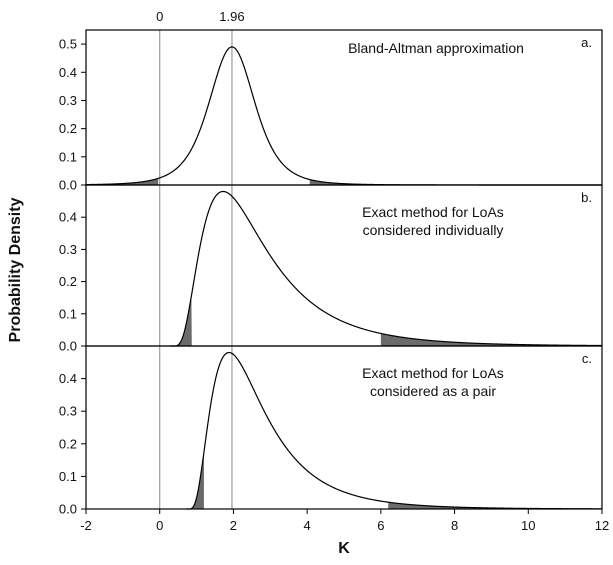  I want to click on panel-letter: a., so click(586, 42).